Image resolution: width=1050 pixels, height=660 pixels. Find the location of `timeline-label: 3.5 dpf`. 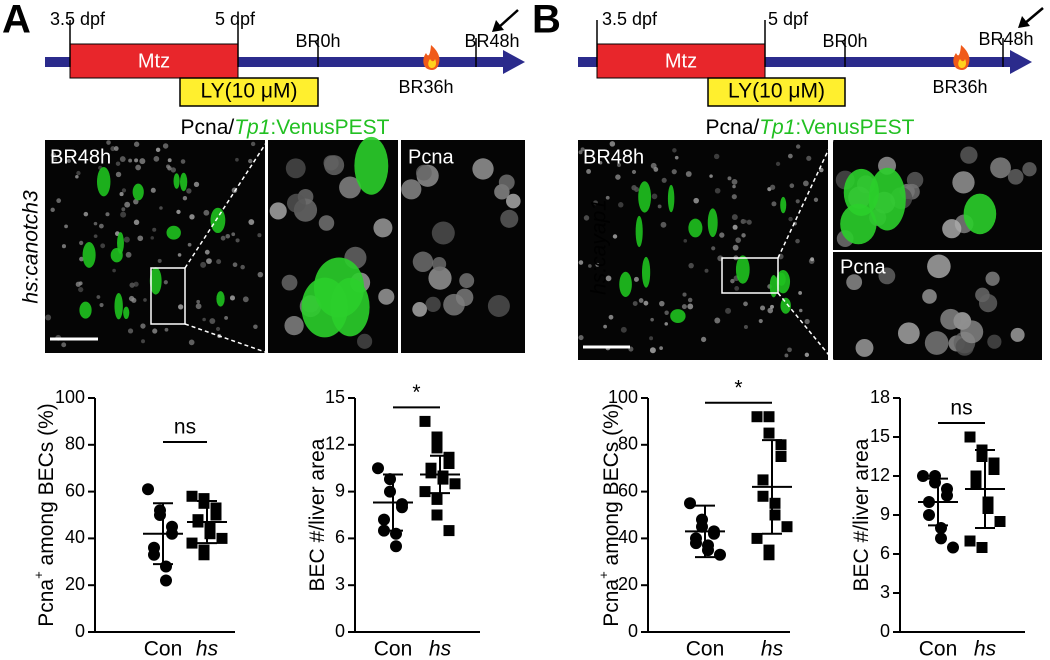

timeline-label: 3.5 dpf is located at coordinates (78, 19).